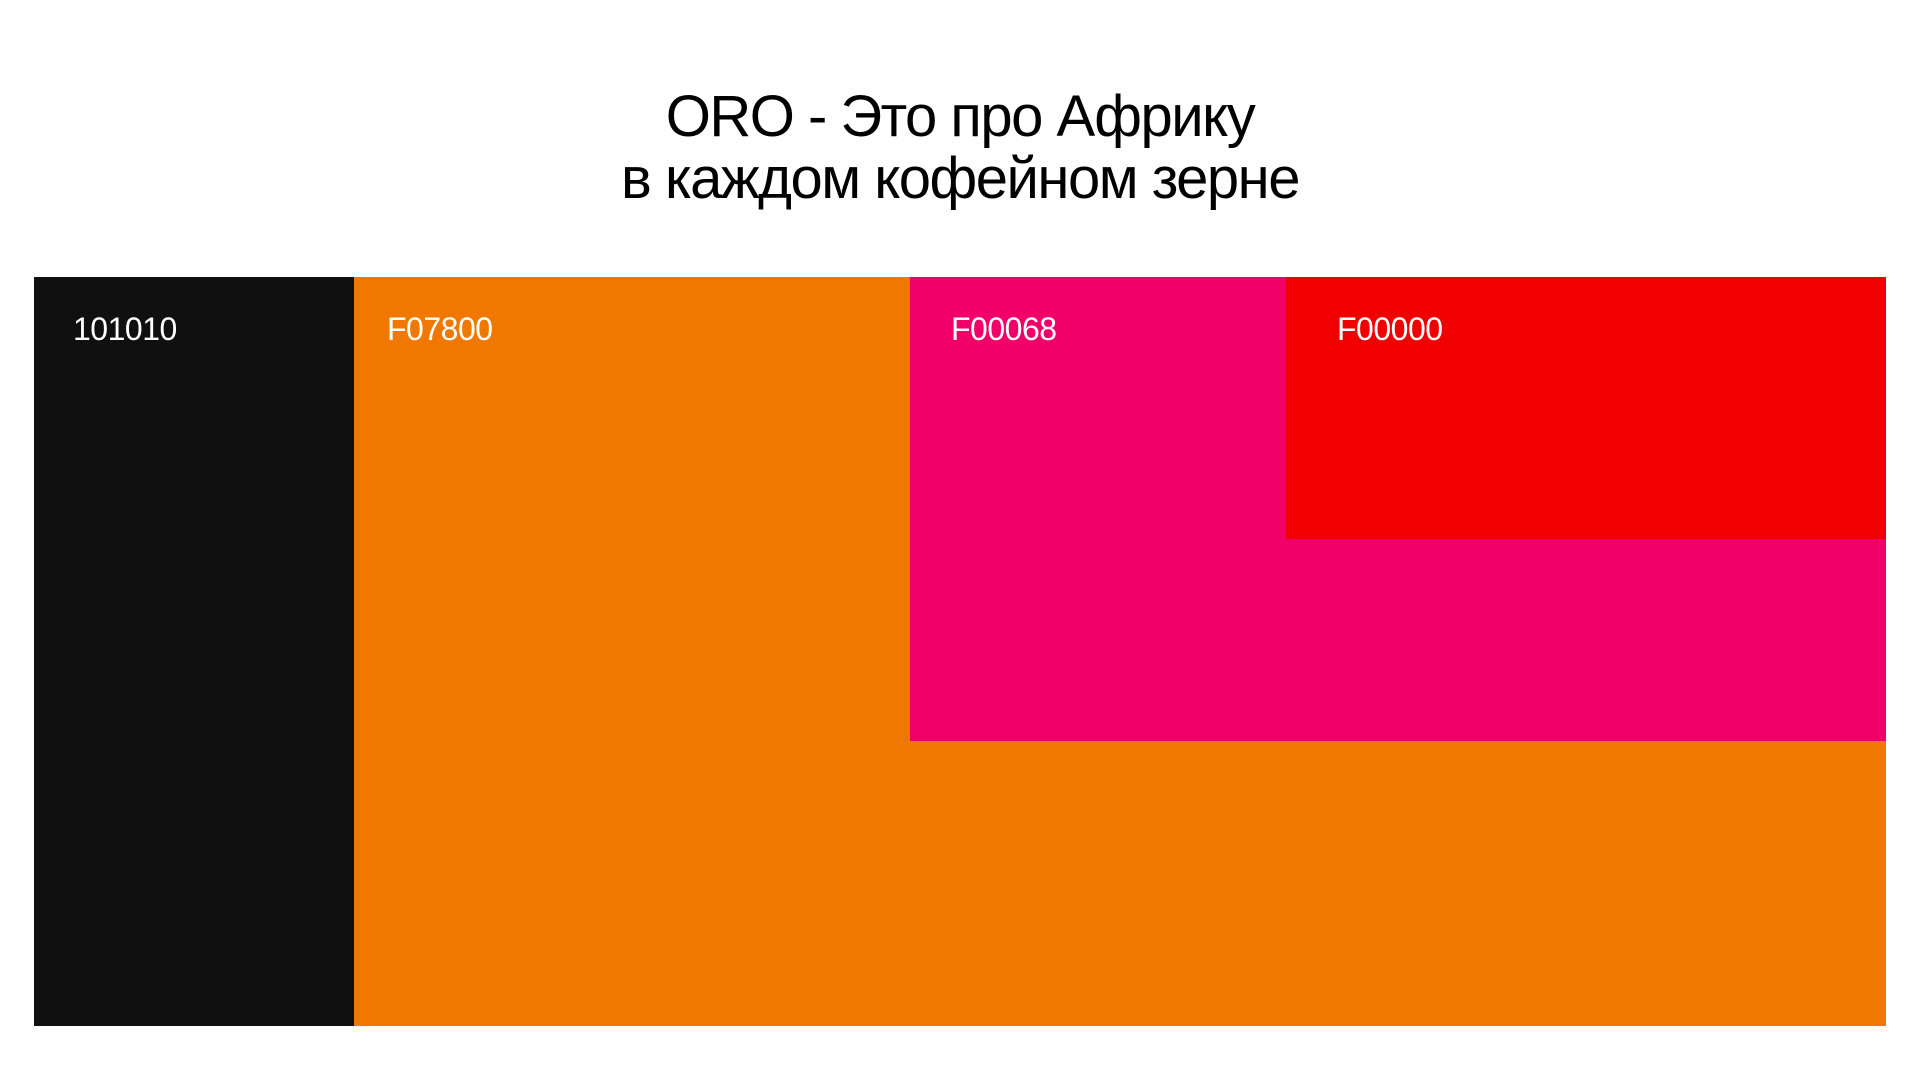 Image resolution: width=1920 pixels, height=1080 pixels. Describe the element at coordinates (125, 329) in the screenshot. I see `swatch-label: 101010` at that location.